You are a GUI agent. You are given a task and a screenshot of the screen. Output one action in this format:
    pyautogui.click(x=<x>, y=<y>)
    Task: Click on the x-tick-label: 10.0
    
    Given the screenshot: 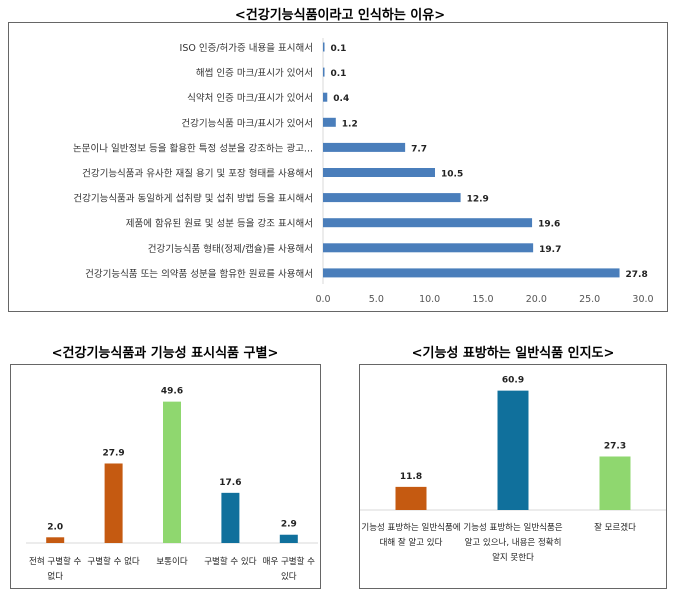 What is the action you would take?
    pyautogui.click(x=429, y=299)
    